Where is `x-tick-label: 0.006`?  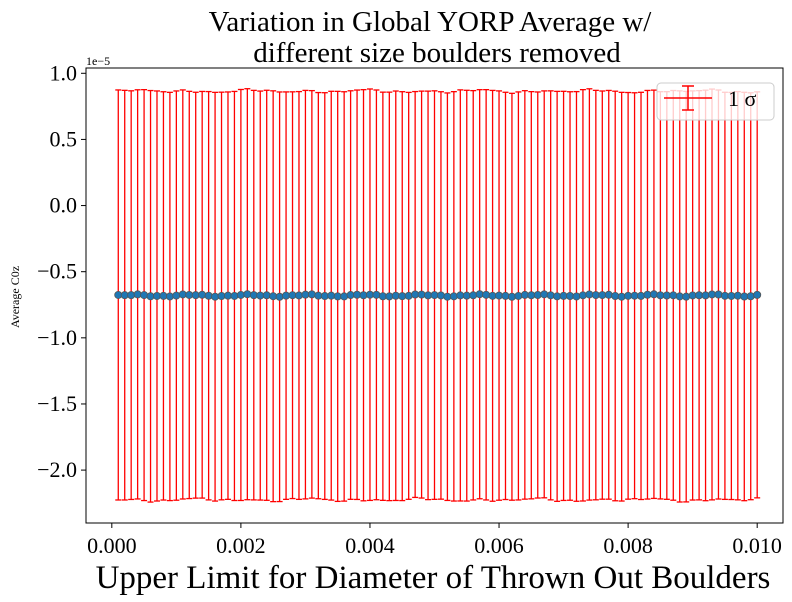 x-tick-label: 0.006 is located at coordinates (499, 545).